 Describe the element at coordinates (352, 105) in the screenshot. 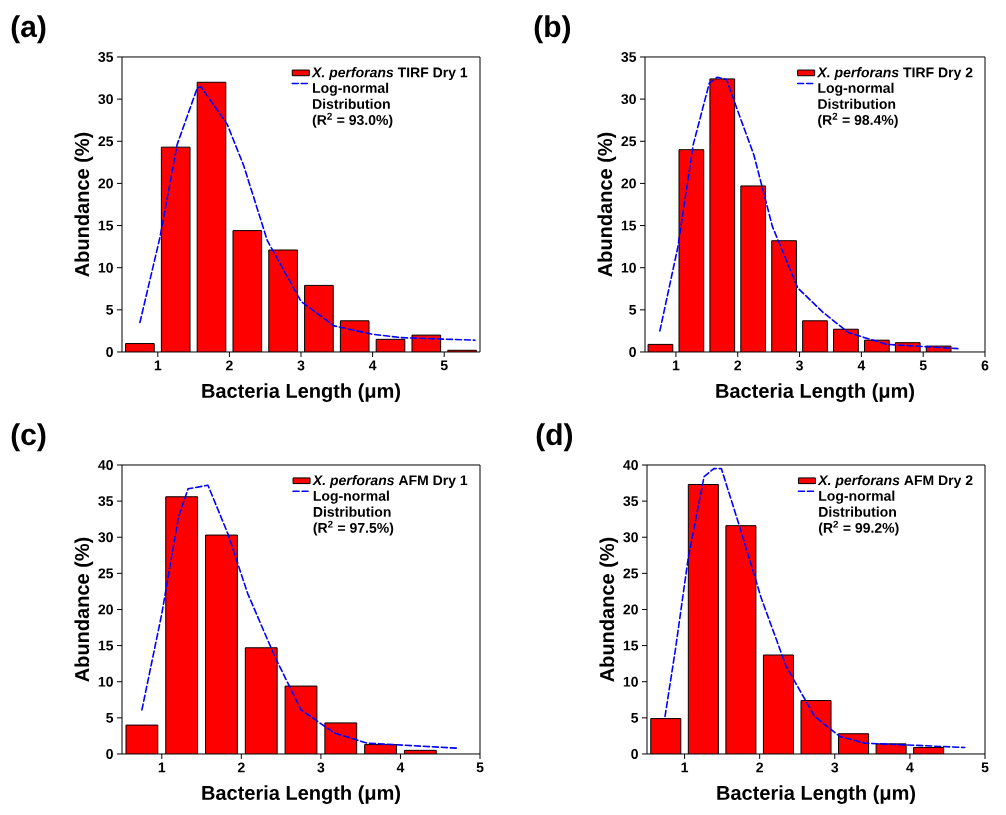

I see `legend-label: Log-normal Distribution (R$^{2}$ = 93.0%)` at that location.